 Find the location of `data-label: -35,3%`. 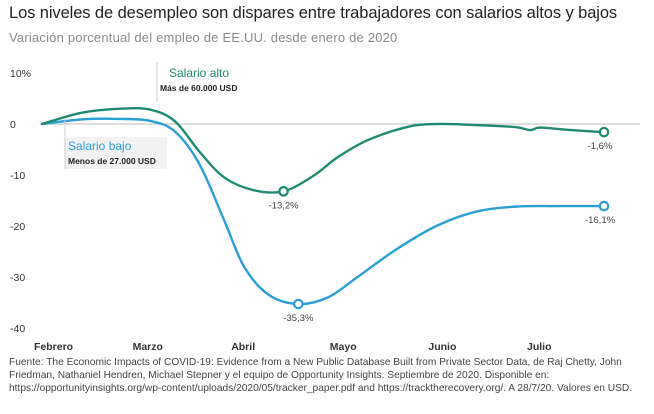

data-label: -35,3% is located at coordinates (298, 318).